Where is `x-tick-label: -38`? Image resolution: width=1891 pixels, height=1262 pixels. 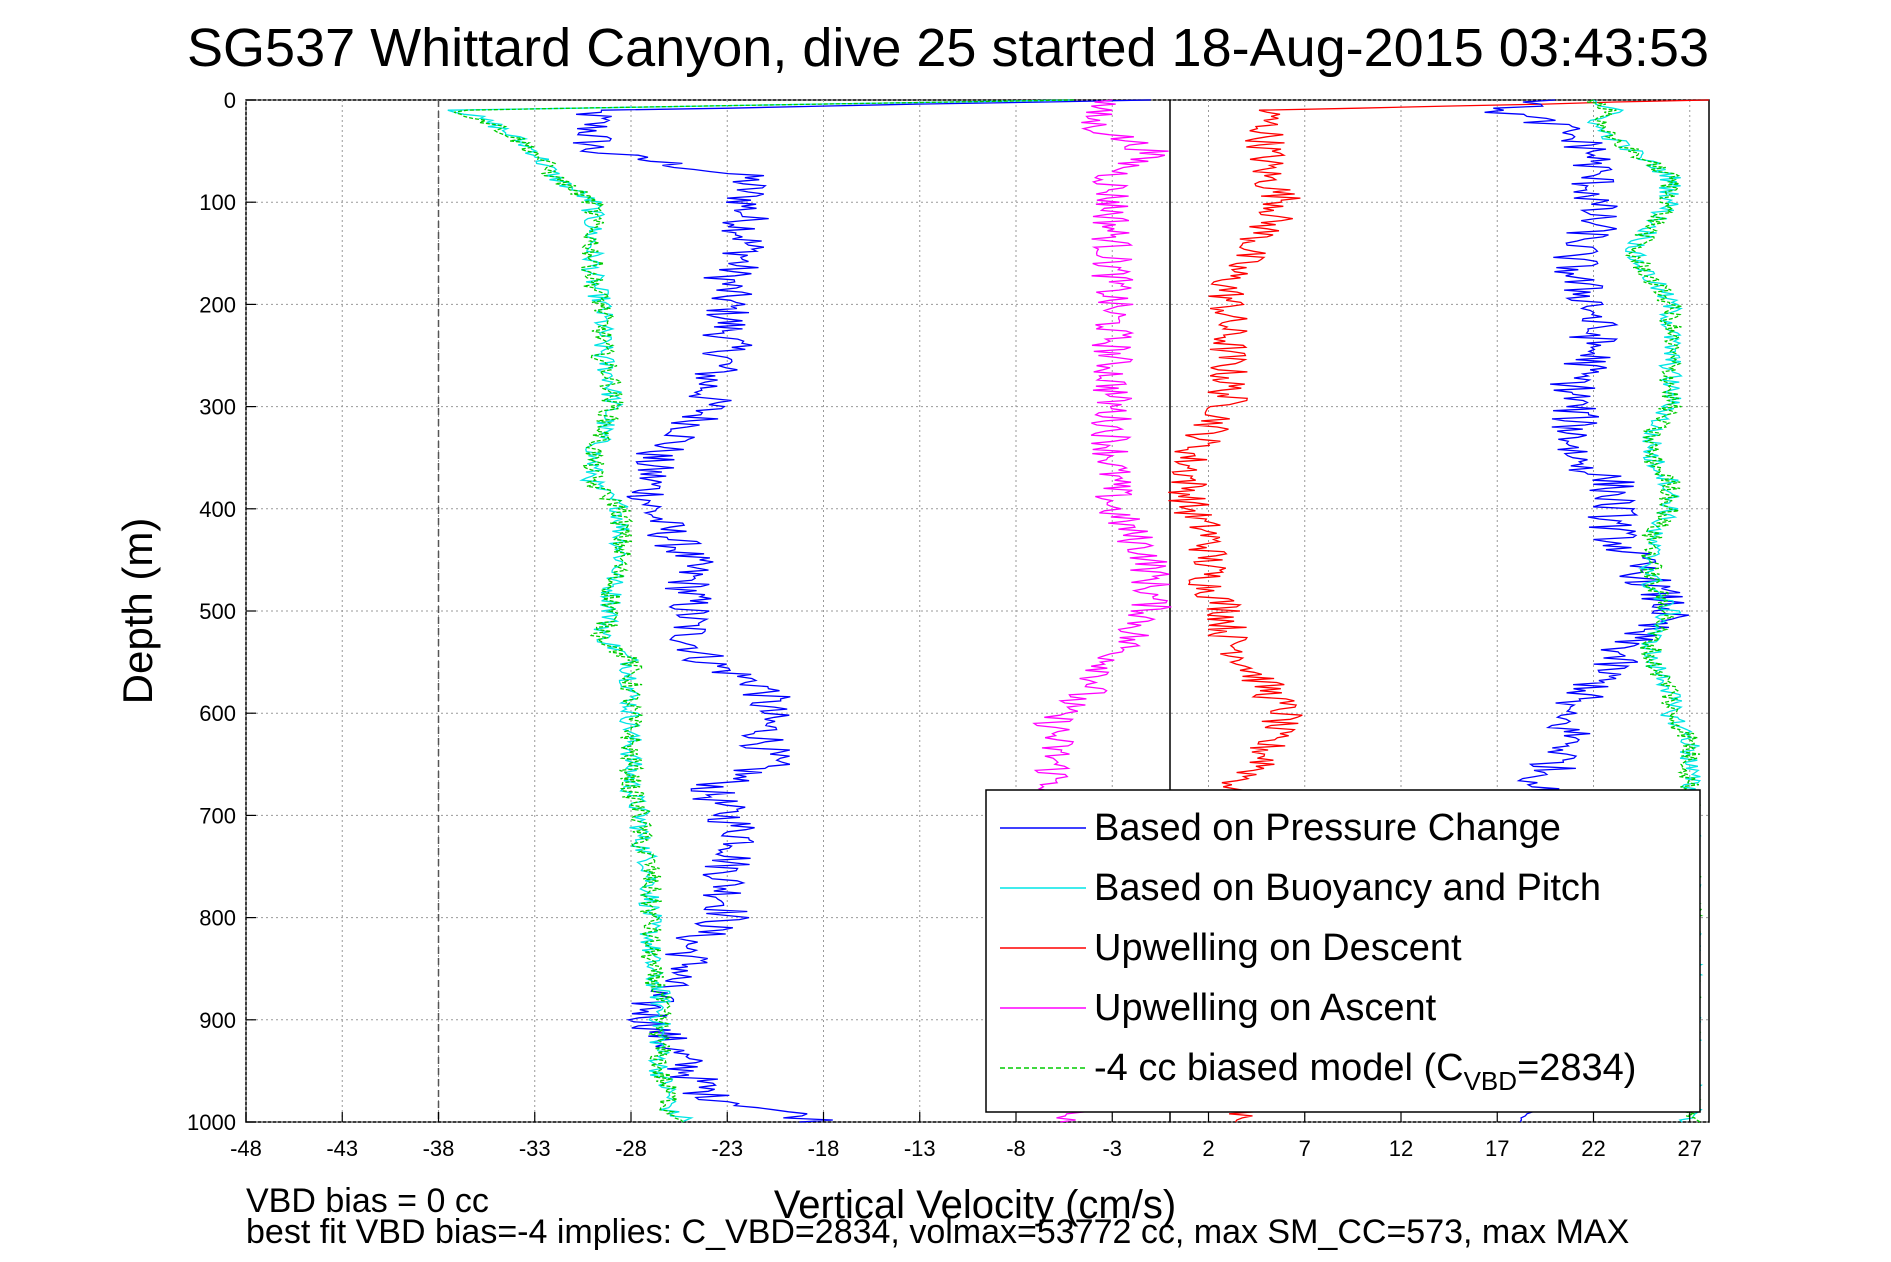
x-tick-label: -38 is located at coordinates (439, 1148).